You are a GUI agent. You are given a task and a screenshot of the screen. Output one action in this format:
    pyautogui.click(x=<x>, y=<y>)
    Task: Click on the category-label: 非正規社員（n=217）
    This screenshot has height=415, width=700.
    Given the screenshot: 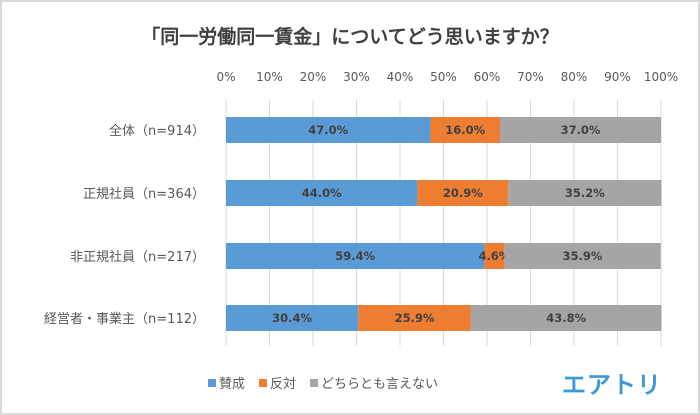 What is the action you would take?
    pyautogui.click(x=137, y=257)
    